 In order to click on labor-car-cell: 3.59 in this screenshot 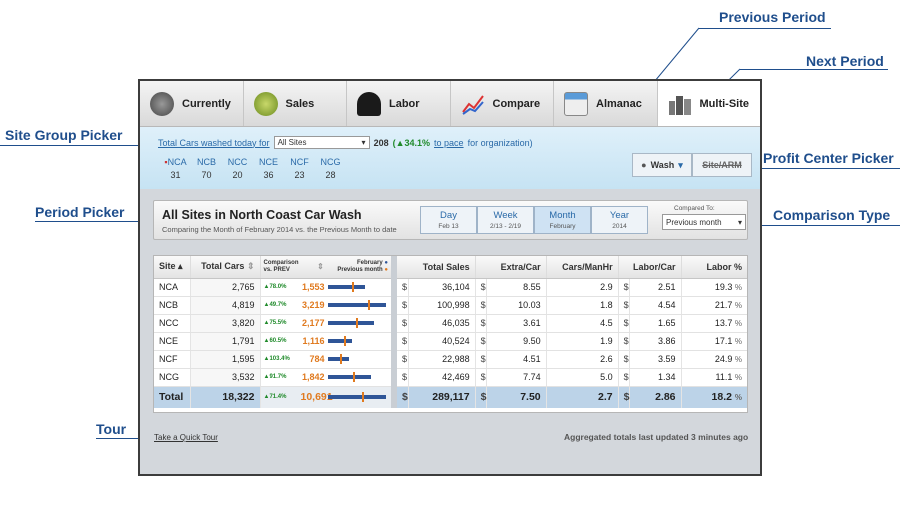, I will do `click(655, 359)`.